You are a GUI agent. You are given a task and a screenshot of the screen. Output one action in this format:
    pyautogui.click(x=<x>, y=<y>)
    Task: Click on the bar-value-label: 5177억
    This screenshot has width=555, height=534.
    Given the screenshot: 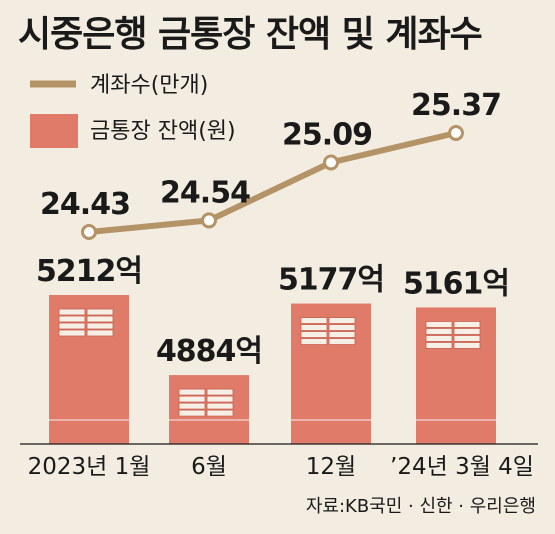 What is the action you would take?
    pyautogui.click(x=331, y=280)
    